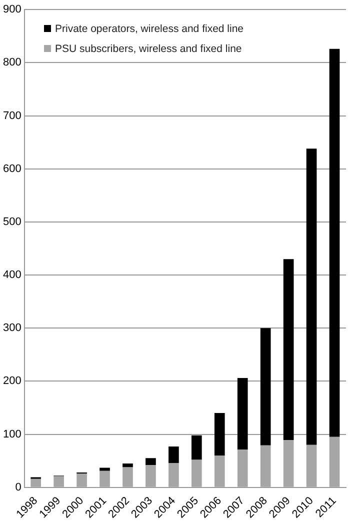 The image size is (350, 524). Describe the element at coordinates (12, 381) in the screenshot. I see `y-tick-label: 200` at that location.